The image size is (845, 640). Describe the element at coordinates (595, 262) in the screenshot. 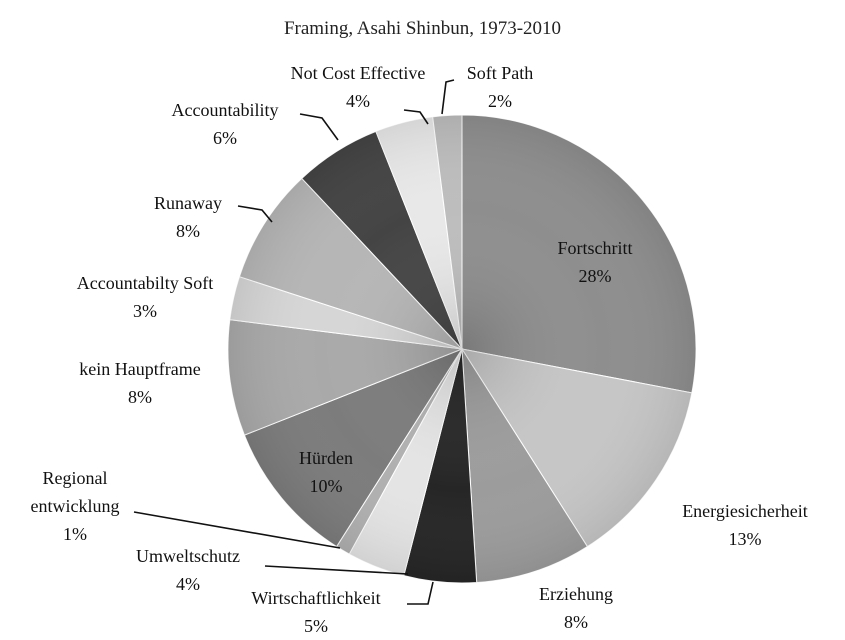

I see `slice-label: Fortschritt 28%` at that location.